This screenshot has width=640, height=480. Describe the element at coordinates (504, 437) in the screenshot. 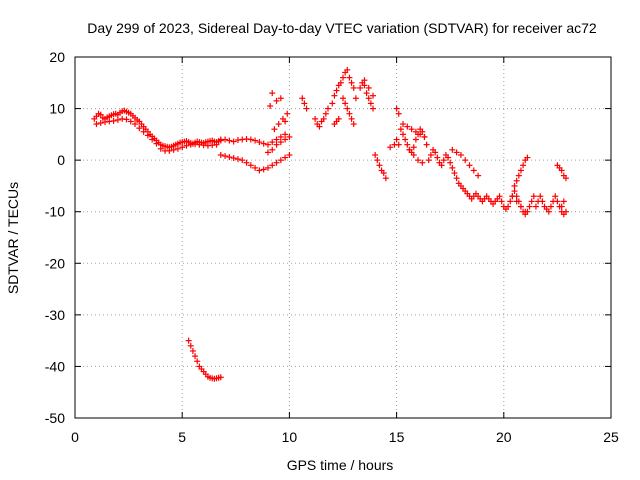

I see `x-tick-label: 20` at that location.